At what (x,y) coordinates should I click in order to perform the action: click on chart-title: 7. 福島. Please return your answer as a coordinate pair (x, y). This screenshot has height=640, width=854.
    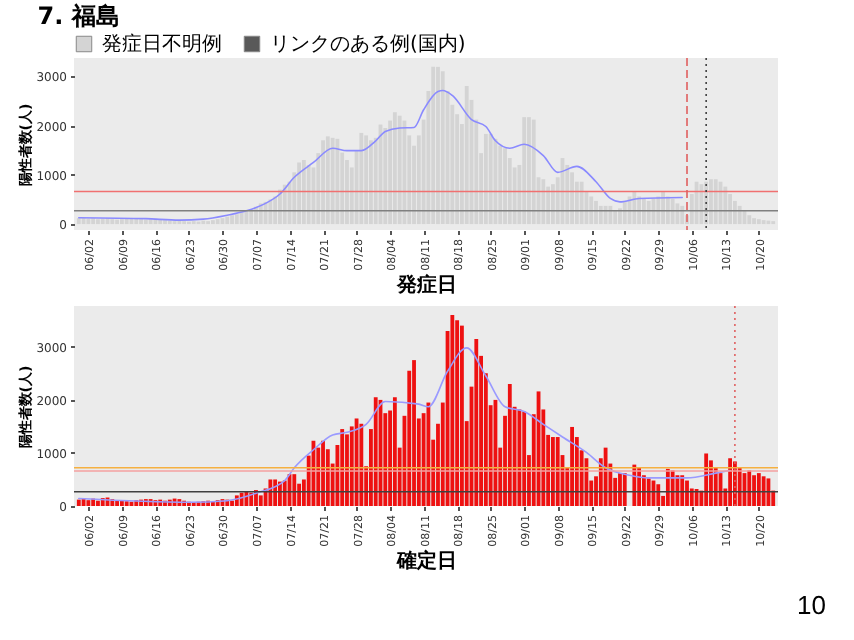
    Looking at the image, I should click on (78, 16).